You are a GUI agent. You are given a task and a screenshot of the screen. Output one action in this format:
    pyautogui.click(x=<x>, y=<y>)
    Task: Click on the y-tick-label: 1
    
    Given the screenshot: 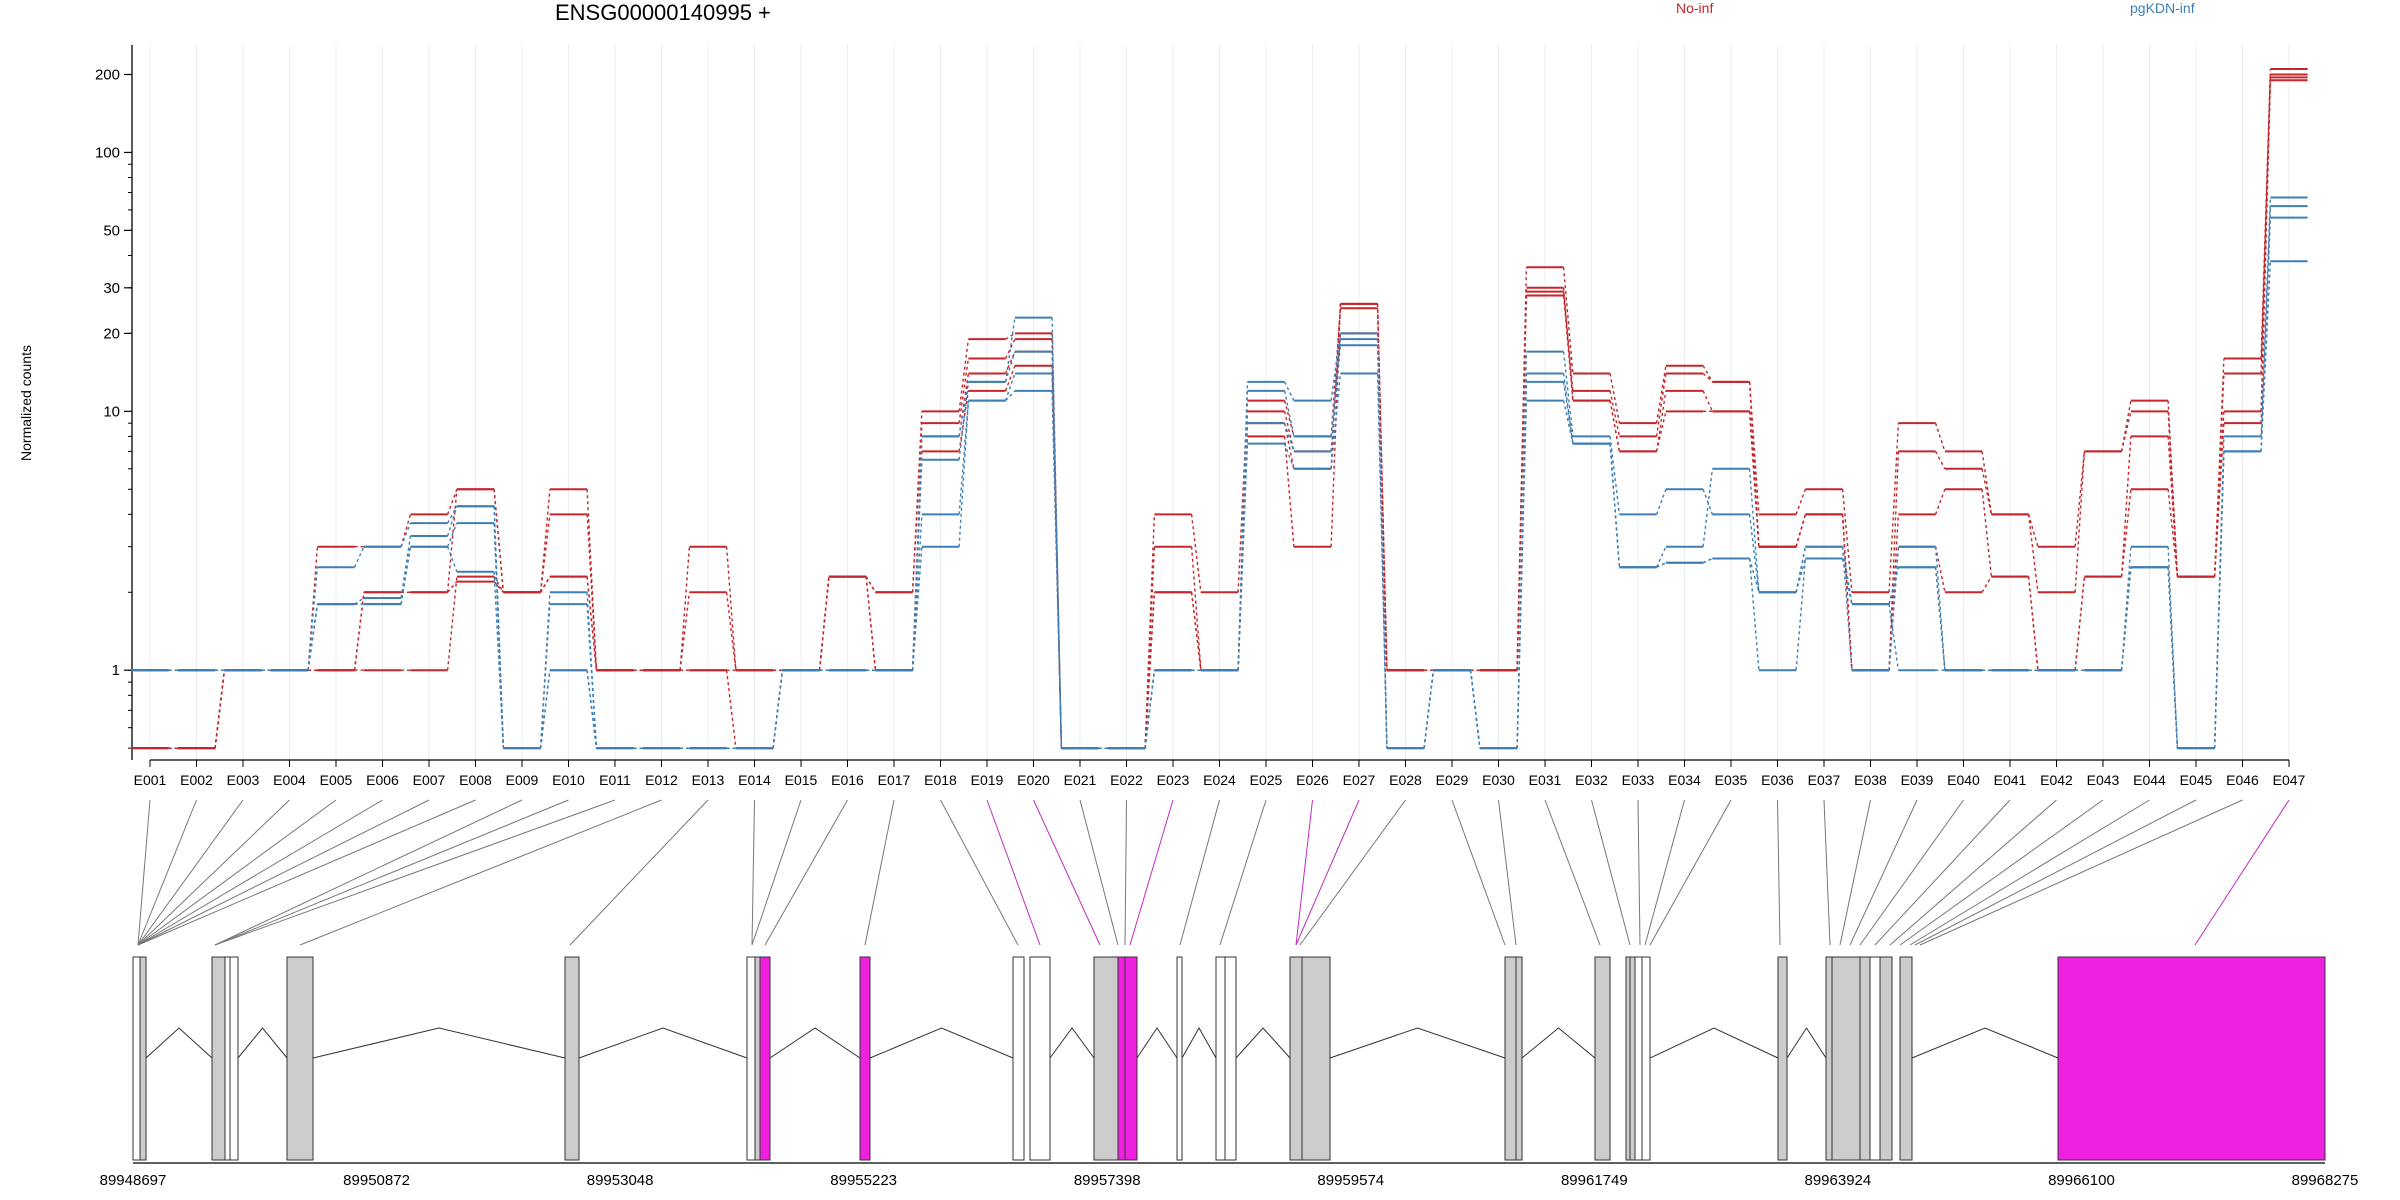 What is the action you would take?
    pyautogui.click(x=116, y=670)
    